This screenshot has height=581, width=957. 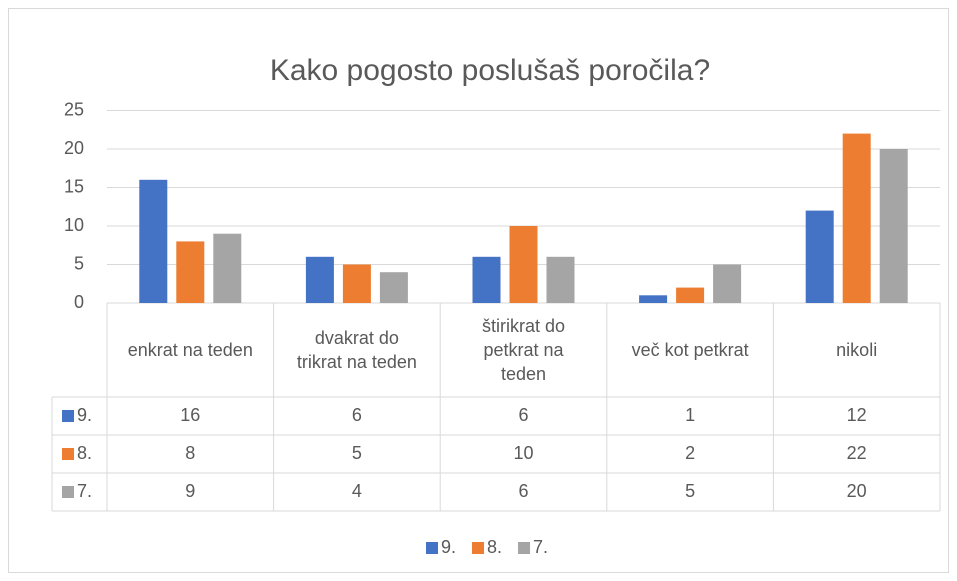 What do you see at coordinates (84, 491) in the screenshot?
I see `table-series-name: 7.` at bounding box center [84, 491].